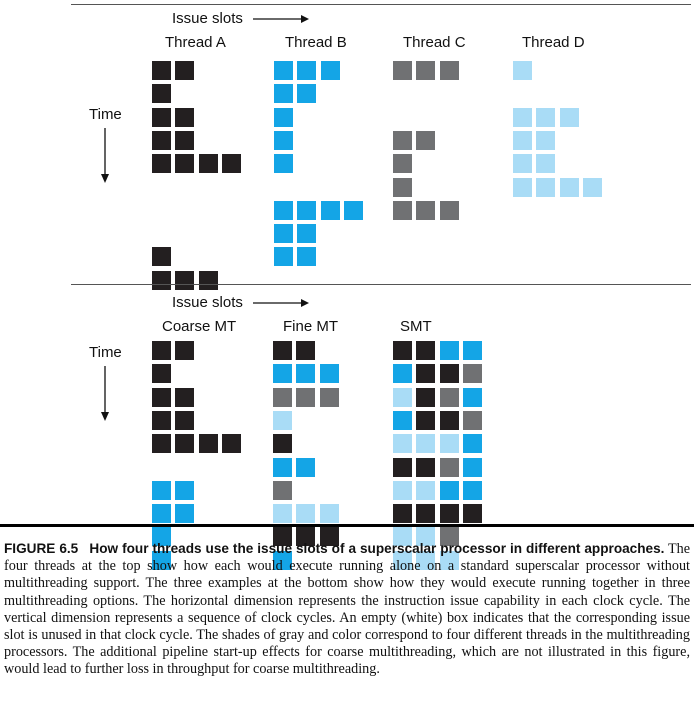  What do you see at coordinates (105, 393) in the screenshot?
I see `time-arrow-bottom` at bounding box center [105, 393].